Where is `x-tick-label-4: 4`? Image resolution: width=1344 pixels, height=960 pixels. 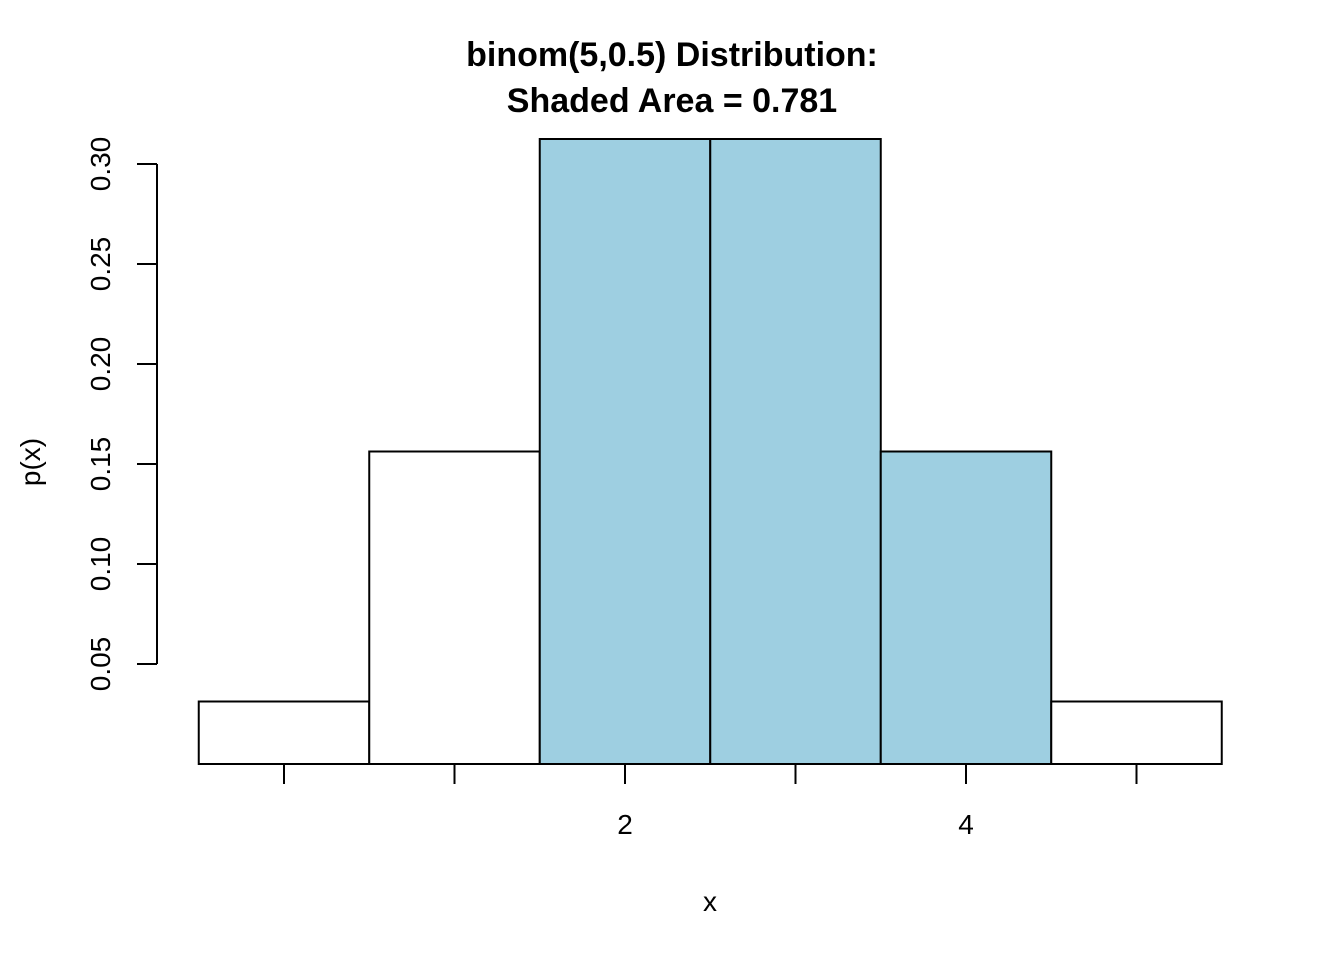
x-tick-label-4: 4 is located at coordinates (966, 824).